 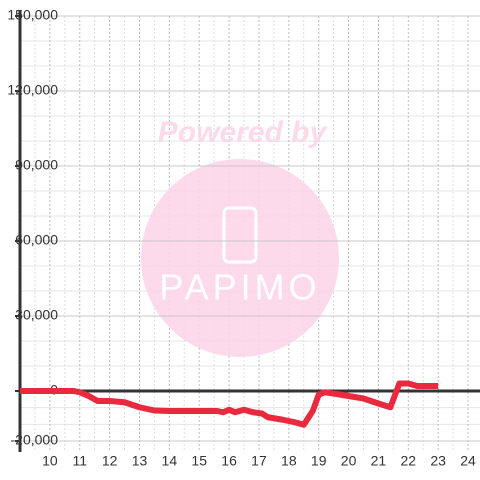 What do you see at coordinates (36, 165) in the screenshot?
I see `y-tick-label: 90,000` at bounding box center [36, 165].